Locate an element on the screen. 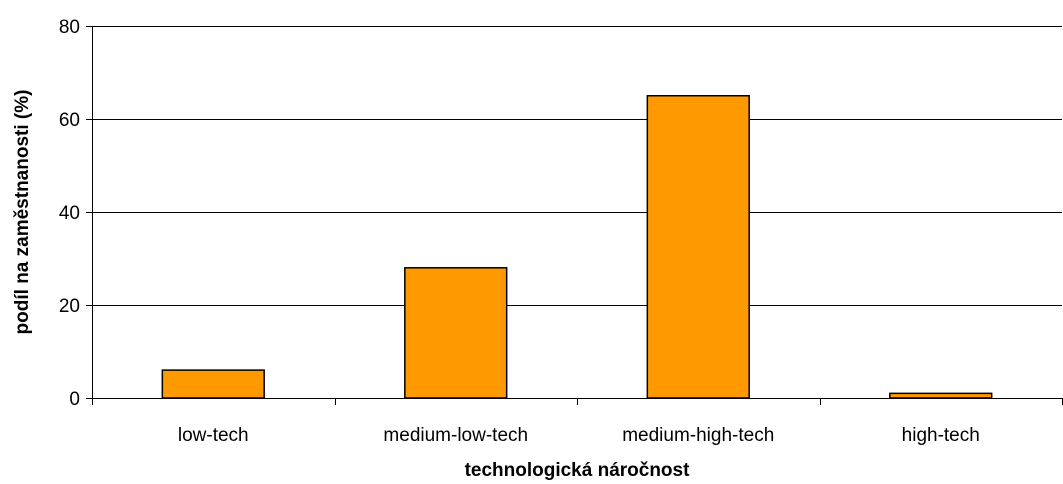 The image size is (1063, 484). y-tick-label: 40 is located at coordinates (69, 213).